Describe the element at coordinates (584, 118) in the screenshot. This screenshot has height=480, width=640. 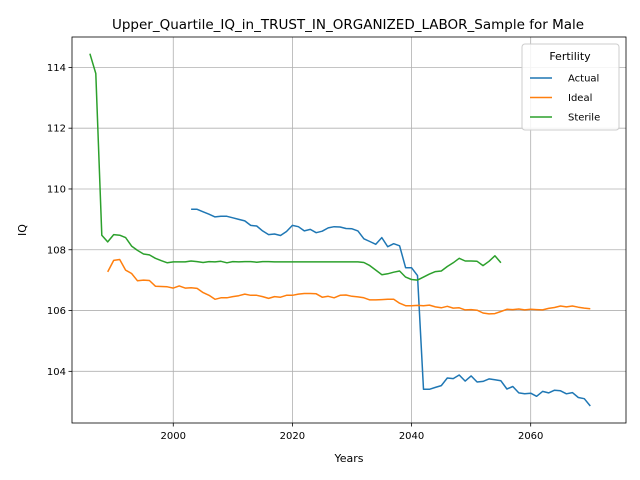
I see `legend-label-sterile: Sterile` at that location.